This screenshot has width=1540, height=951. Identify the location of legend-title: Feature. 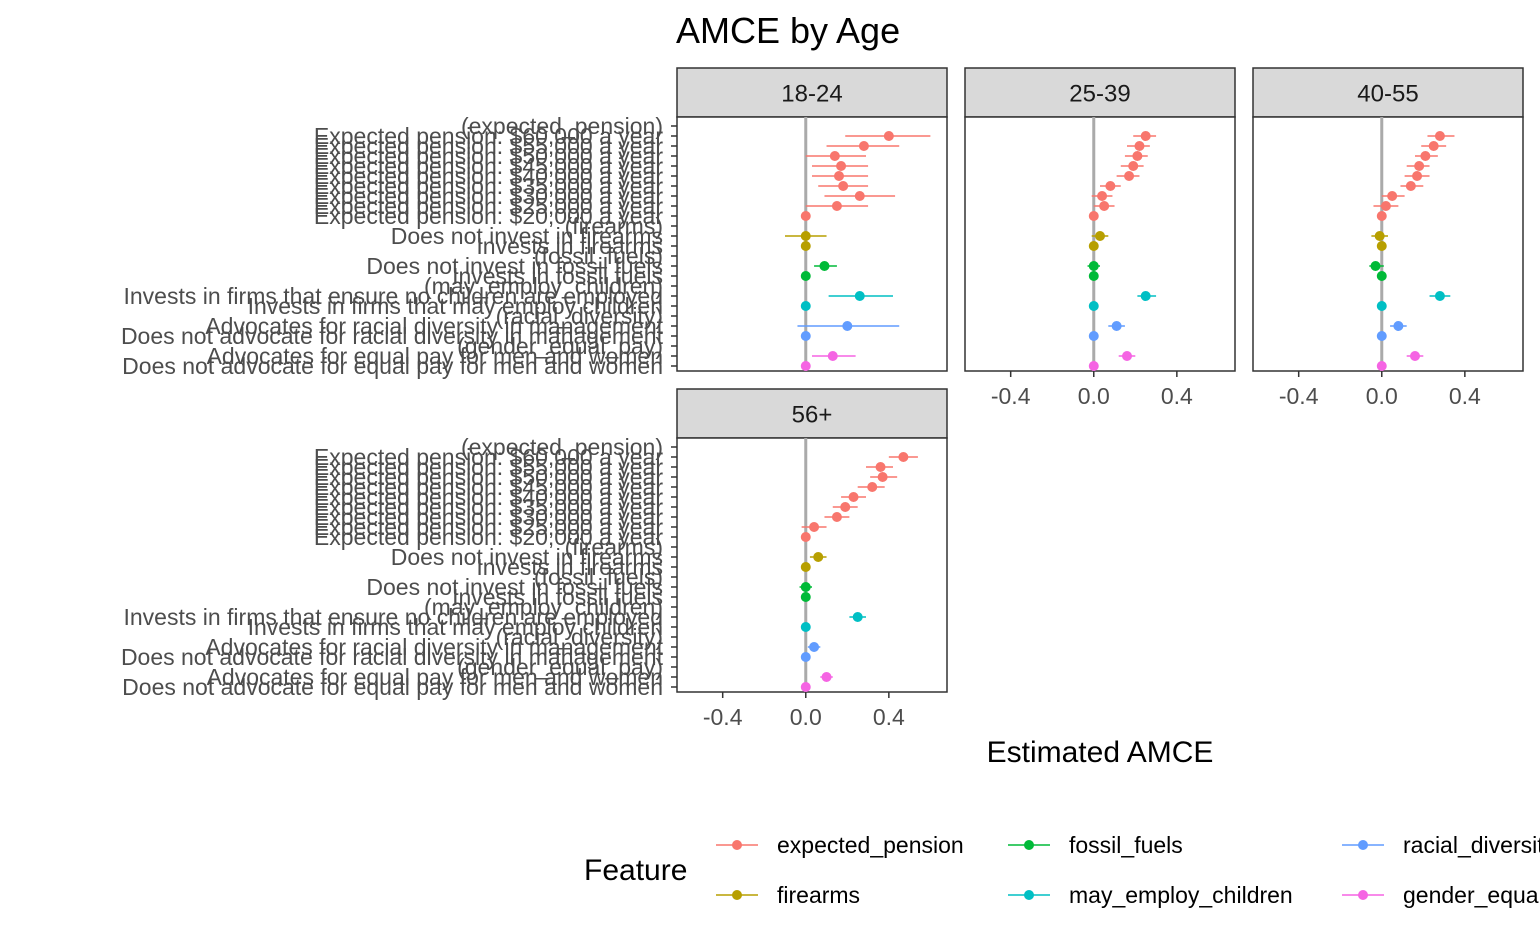
(635, 870).